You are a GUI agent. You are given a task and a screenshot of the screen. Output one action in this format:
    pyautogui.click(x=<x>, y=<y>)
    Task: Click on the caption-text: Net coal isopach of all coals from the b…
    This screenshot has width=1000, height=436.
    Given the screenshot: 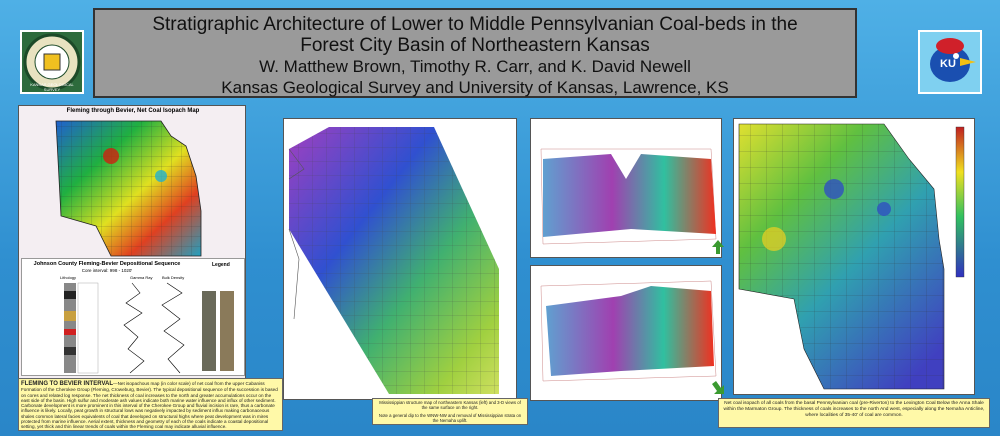 What is the action you would take?
    pyautogui.click(x=854, y=409)
    